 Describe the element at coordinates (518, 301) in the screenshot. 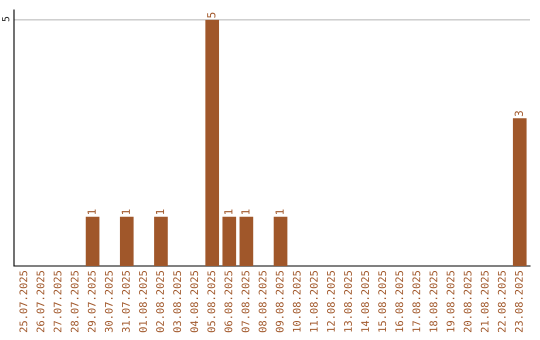

I see `x-tick-label: 23.08.2025` at that location.